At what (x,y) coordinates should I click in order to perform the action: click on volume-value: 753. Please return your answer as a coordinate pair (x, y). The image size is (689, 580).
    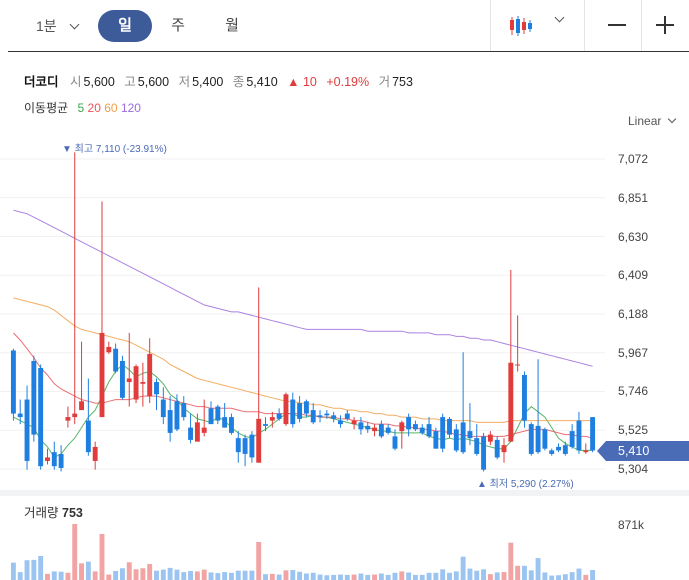
    Looking at the image, I should click on (402, 82).